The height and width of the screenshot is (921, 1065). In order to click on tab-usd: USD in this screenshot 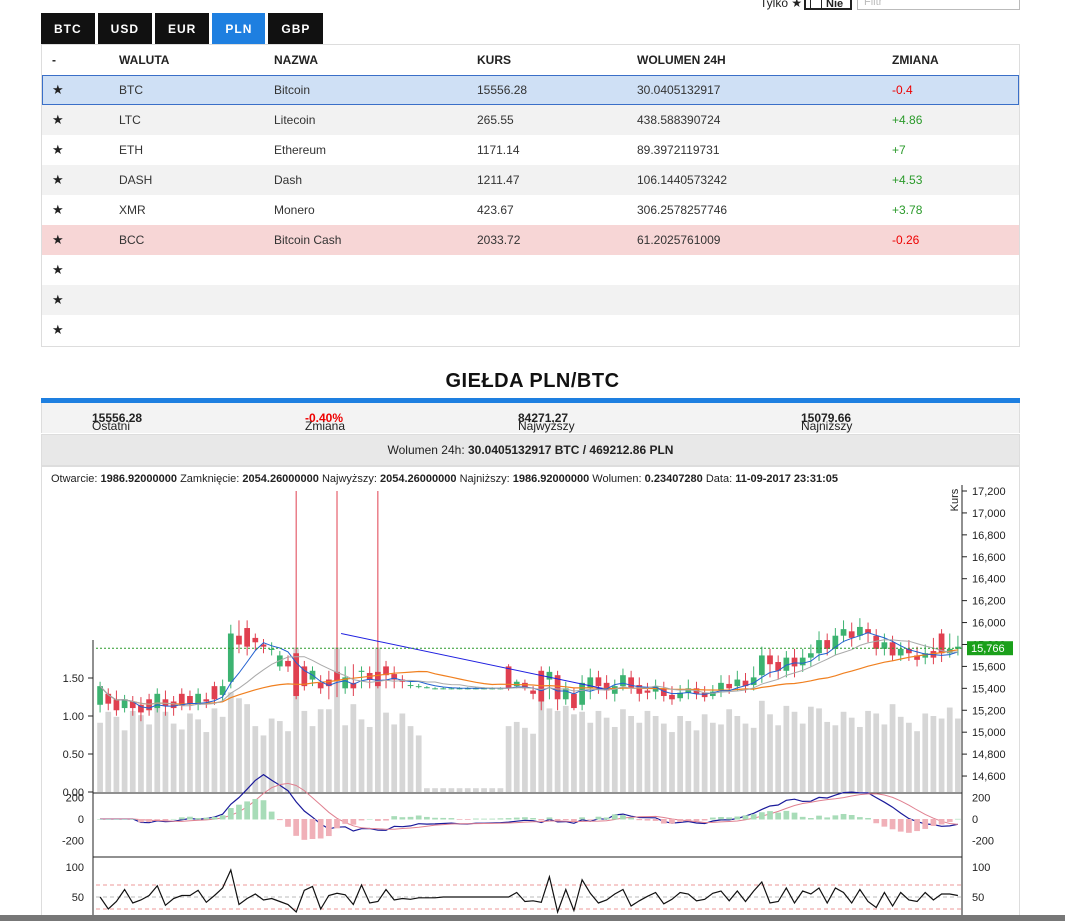, I will do `click(125, 29)`.